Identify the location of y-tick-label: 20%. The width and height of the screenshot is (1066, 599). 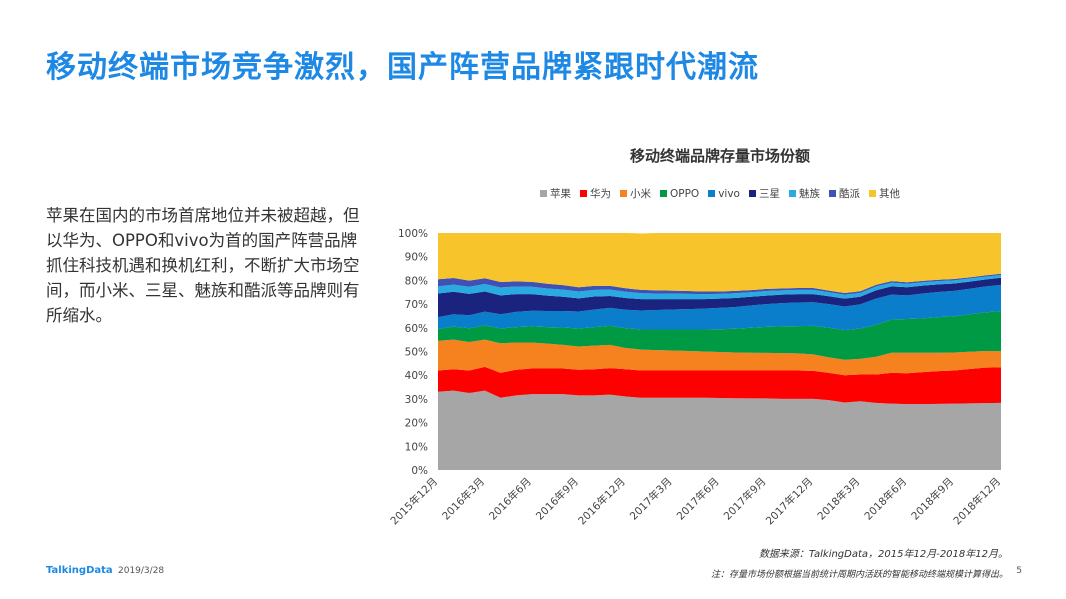
(416, 424).